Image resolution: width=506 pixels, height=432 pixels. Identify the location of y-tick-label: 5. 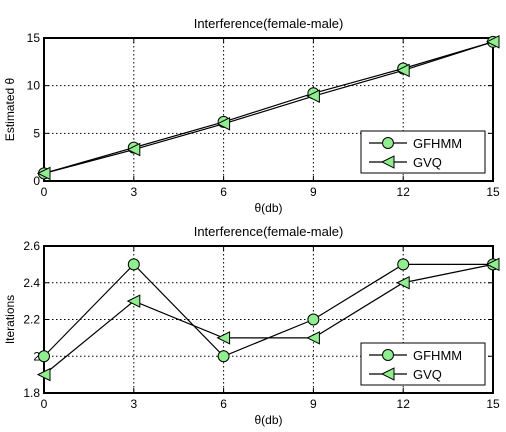
(36, 133).